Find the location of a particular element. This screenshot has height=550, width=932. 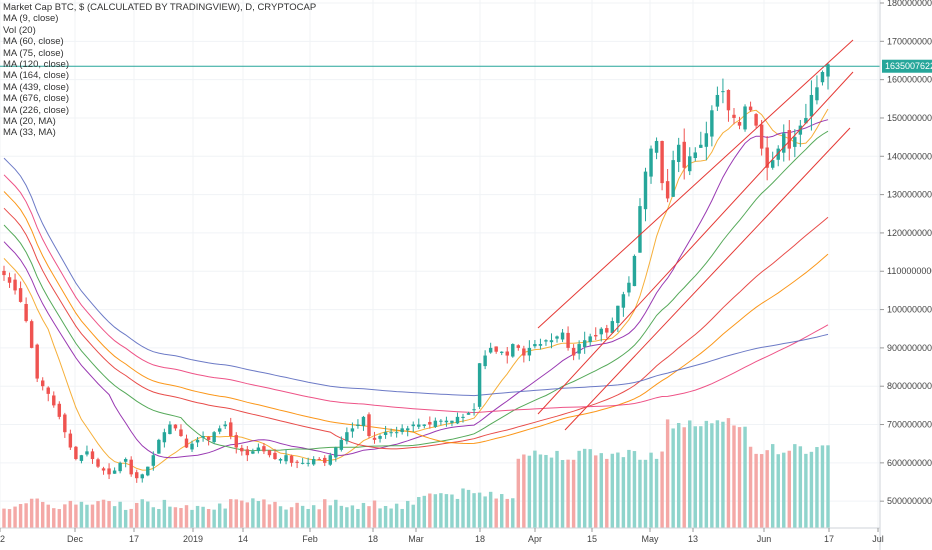

price-tag-text: 163500762218 is located at coordinates (908, 66).